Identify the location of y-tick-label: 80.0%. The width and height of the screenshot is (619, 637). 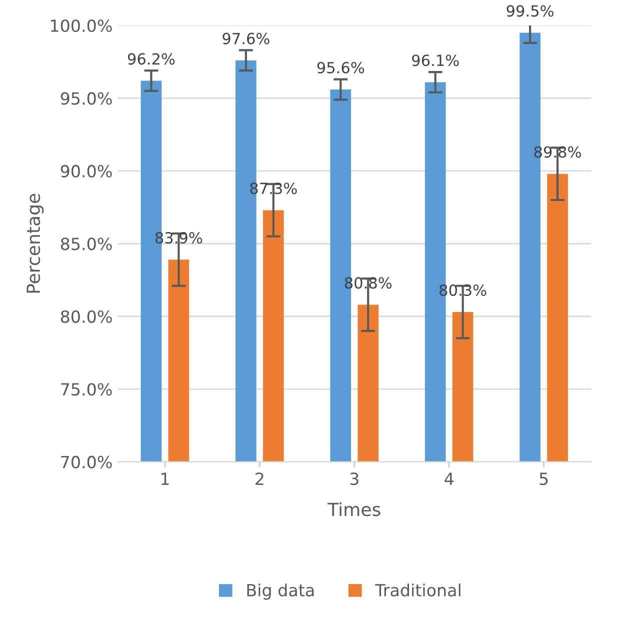
(86, 316).